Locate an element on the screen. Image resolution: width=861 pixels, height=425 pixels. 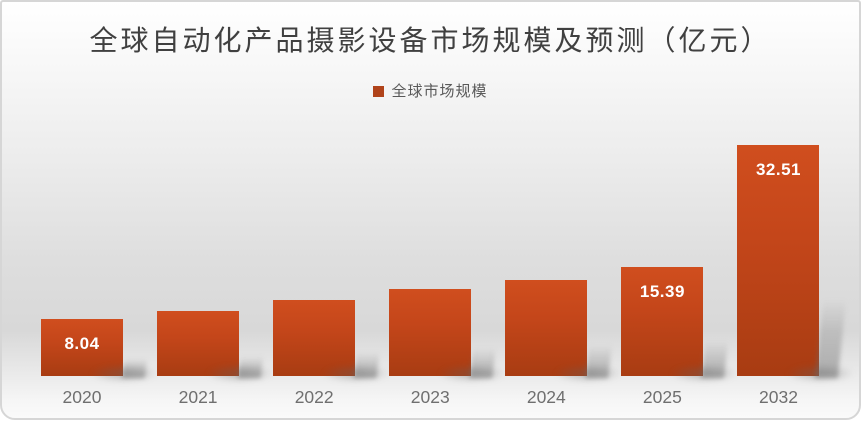
bar-value-label: 8.04 is located at coordinates (82, 343).